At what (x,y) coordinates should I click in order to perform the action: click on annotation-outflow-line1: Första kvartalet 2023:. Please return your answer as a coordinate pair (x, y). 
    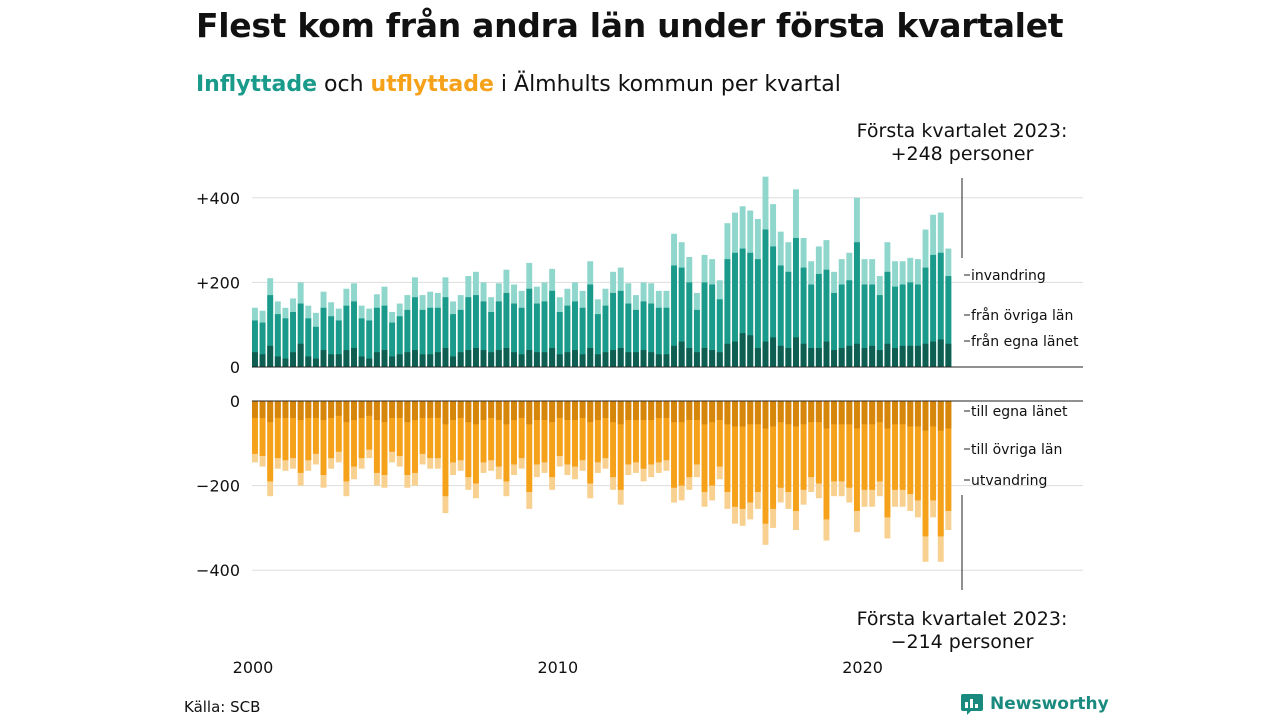
    Looking at the image, I should click on (962, 619).